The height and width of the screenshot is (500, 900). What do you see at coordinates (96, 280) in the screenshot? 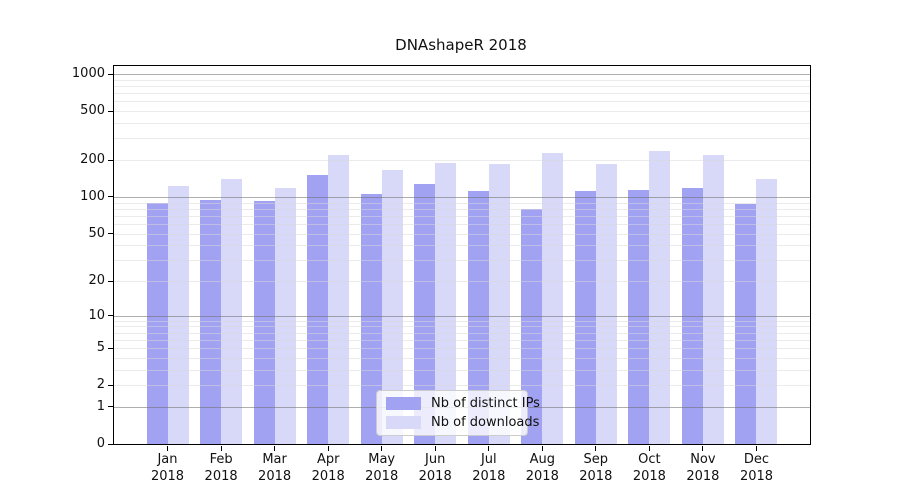
I see `y-tick-label: 20` at bounding box center [96, 280].